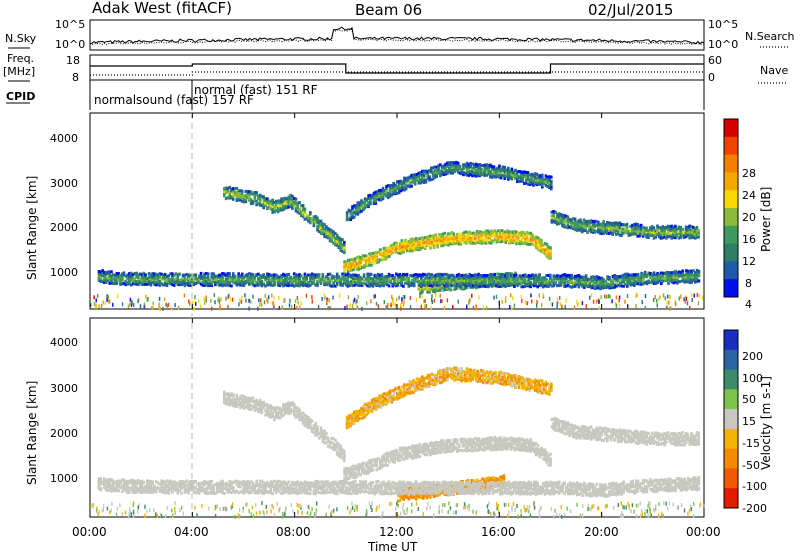 The image size is (800, 554). I want to click on nave-trace, so click(397, 73).